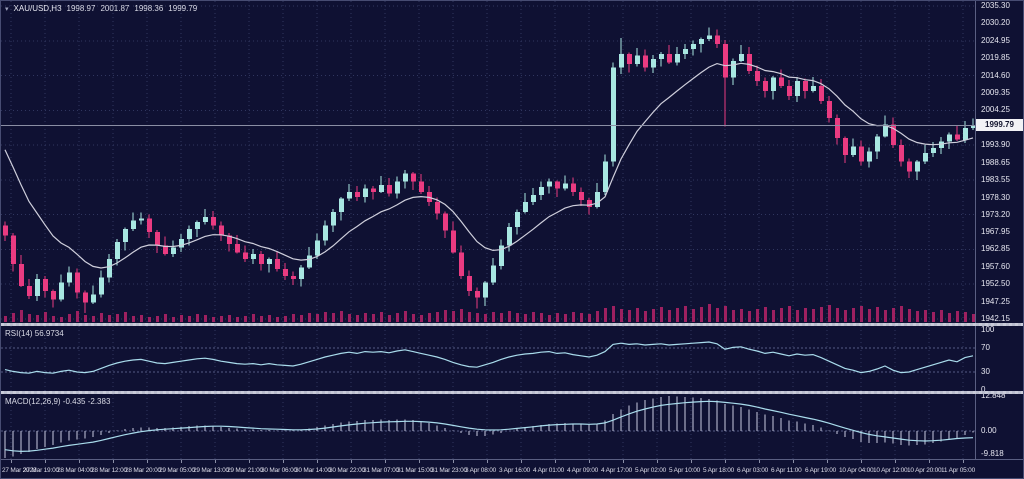  I want to click on current-price-badge: 1999.79, so click(999, 125).